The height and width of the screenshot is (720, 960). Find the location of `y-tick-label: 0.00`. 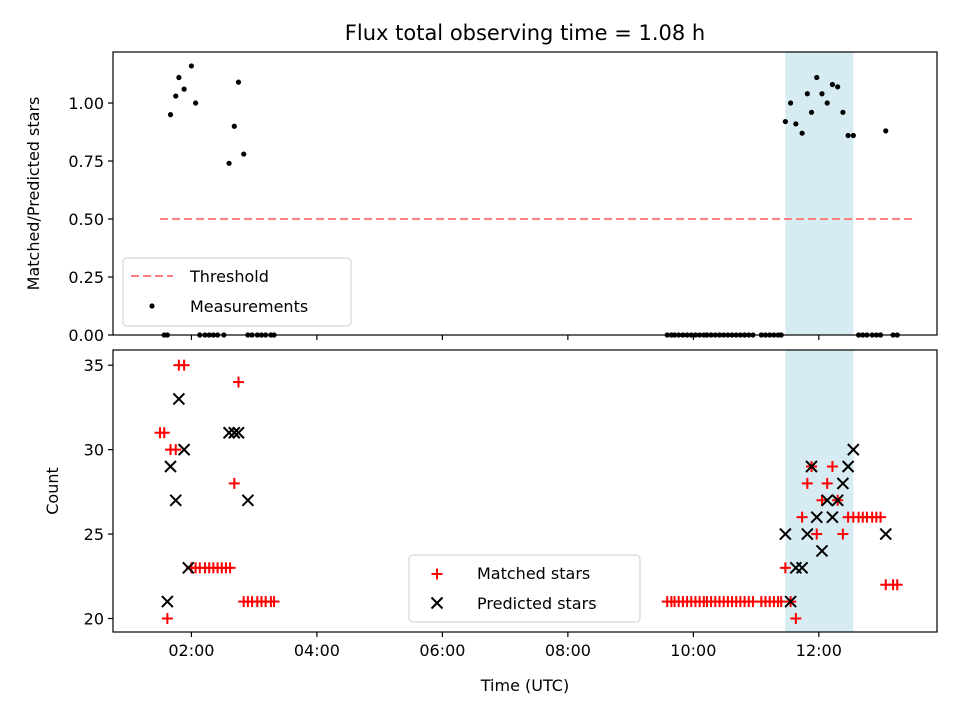

y-tick-label: 0.00 is located at coordinates (86, 335).